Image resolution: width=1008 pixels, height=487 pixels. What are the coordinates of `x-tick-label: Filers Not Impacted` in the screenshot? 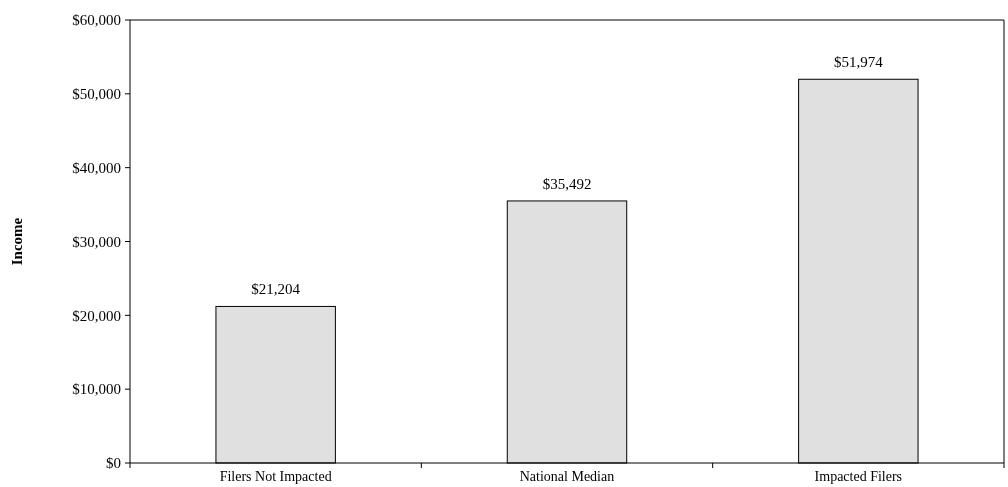 It's located at (275, 476).